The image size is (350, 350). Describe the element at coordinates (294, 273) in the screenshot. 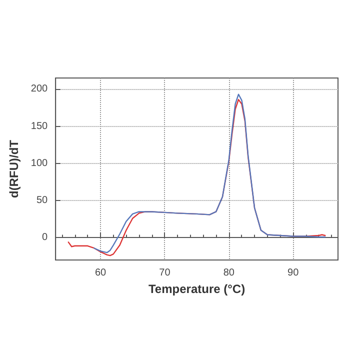

I see `x-tick-label: 90` at that location.